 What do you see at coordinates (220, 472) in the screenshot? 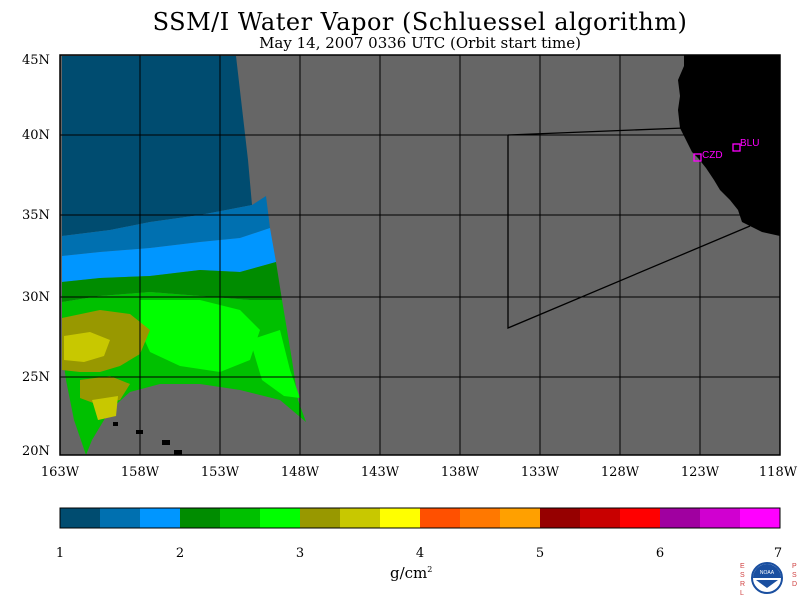
I see `lon-label-153w: 153W` at bounding box center [220, 472].